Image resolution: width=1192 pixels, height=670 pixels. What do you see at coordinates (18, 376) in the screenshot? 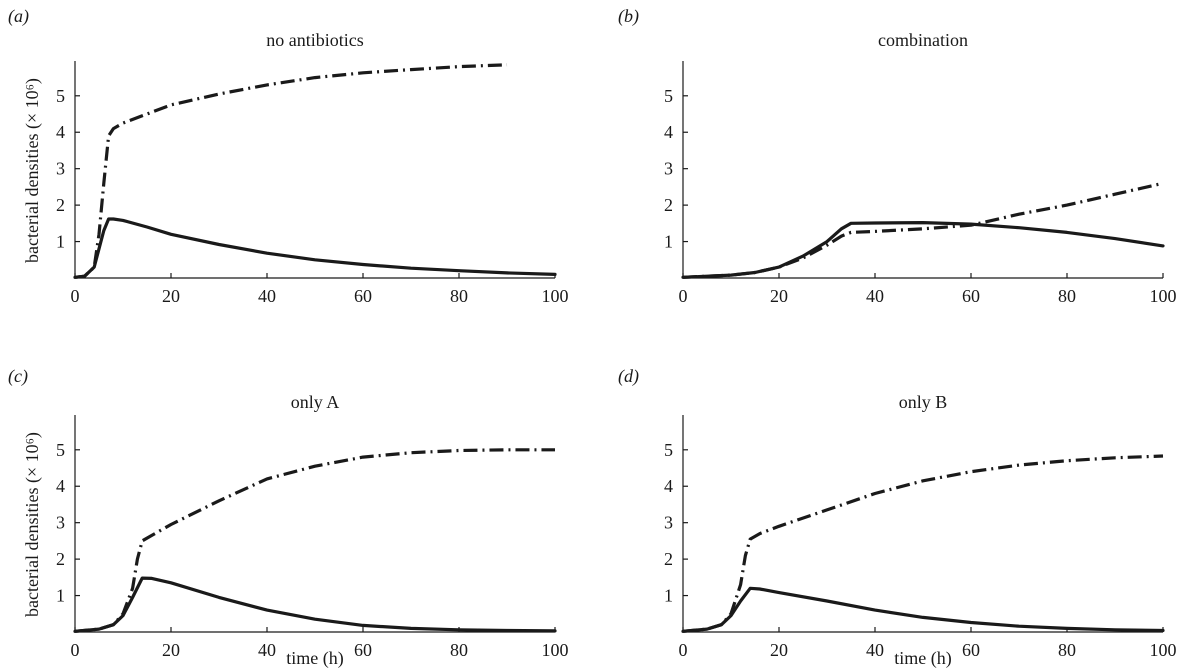
I see `panel-label: (c)` at bounding box center [18, 376].